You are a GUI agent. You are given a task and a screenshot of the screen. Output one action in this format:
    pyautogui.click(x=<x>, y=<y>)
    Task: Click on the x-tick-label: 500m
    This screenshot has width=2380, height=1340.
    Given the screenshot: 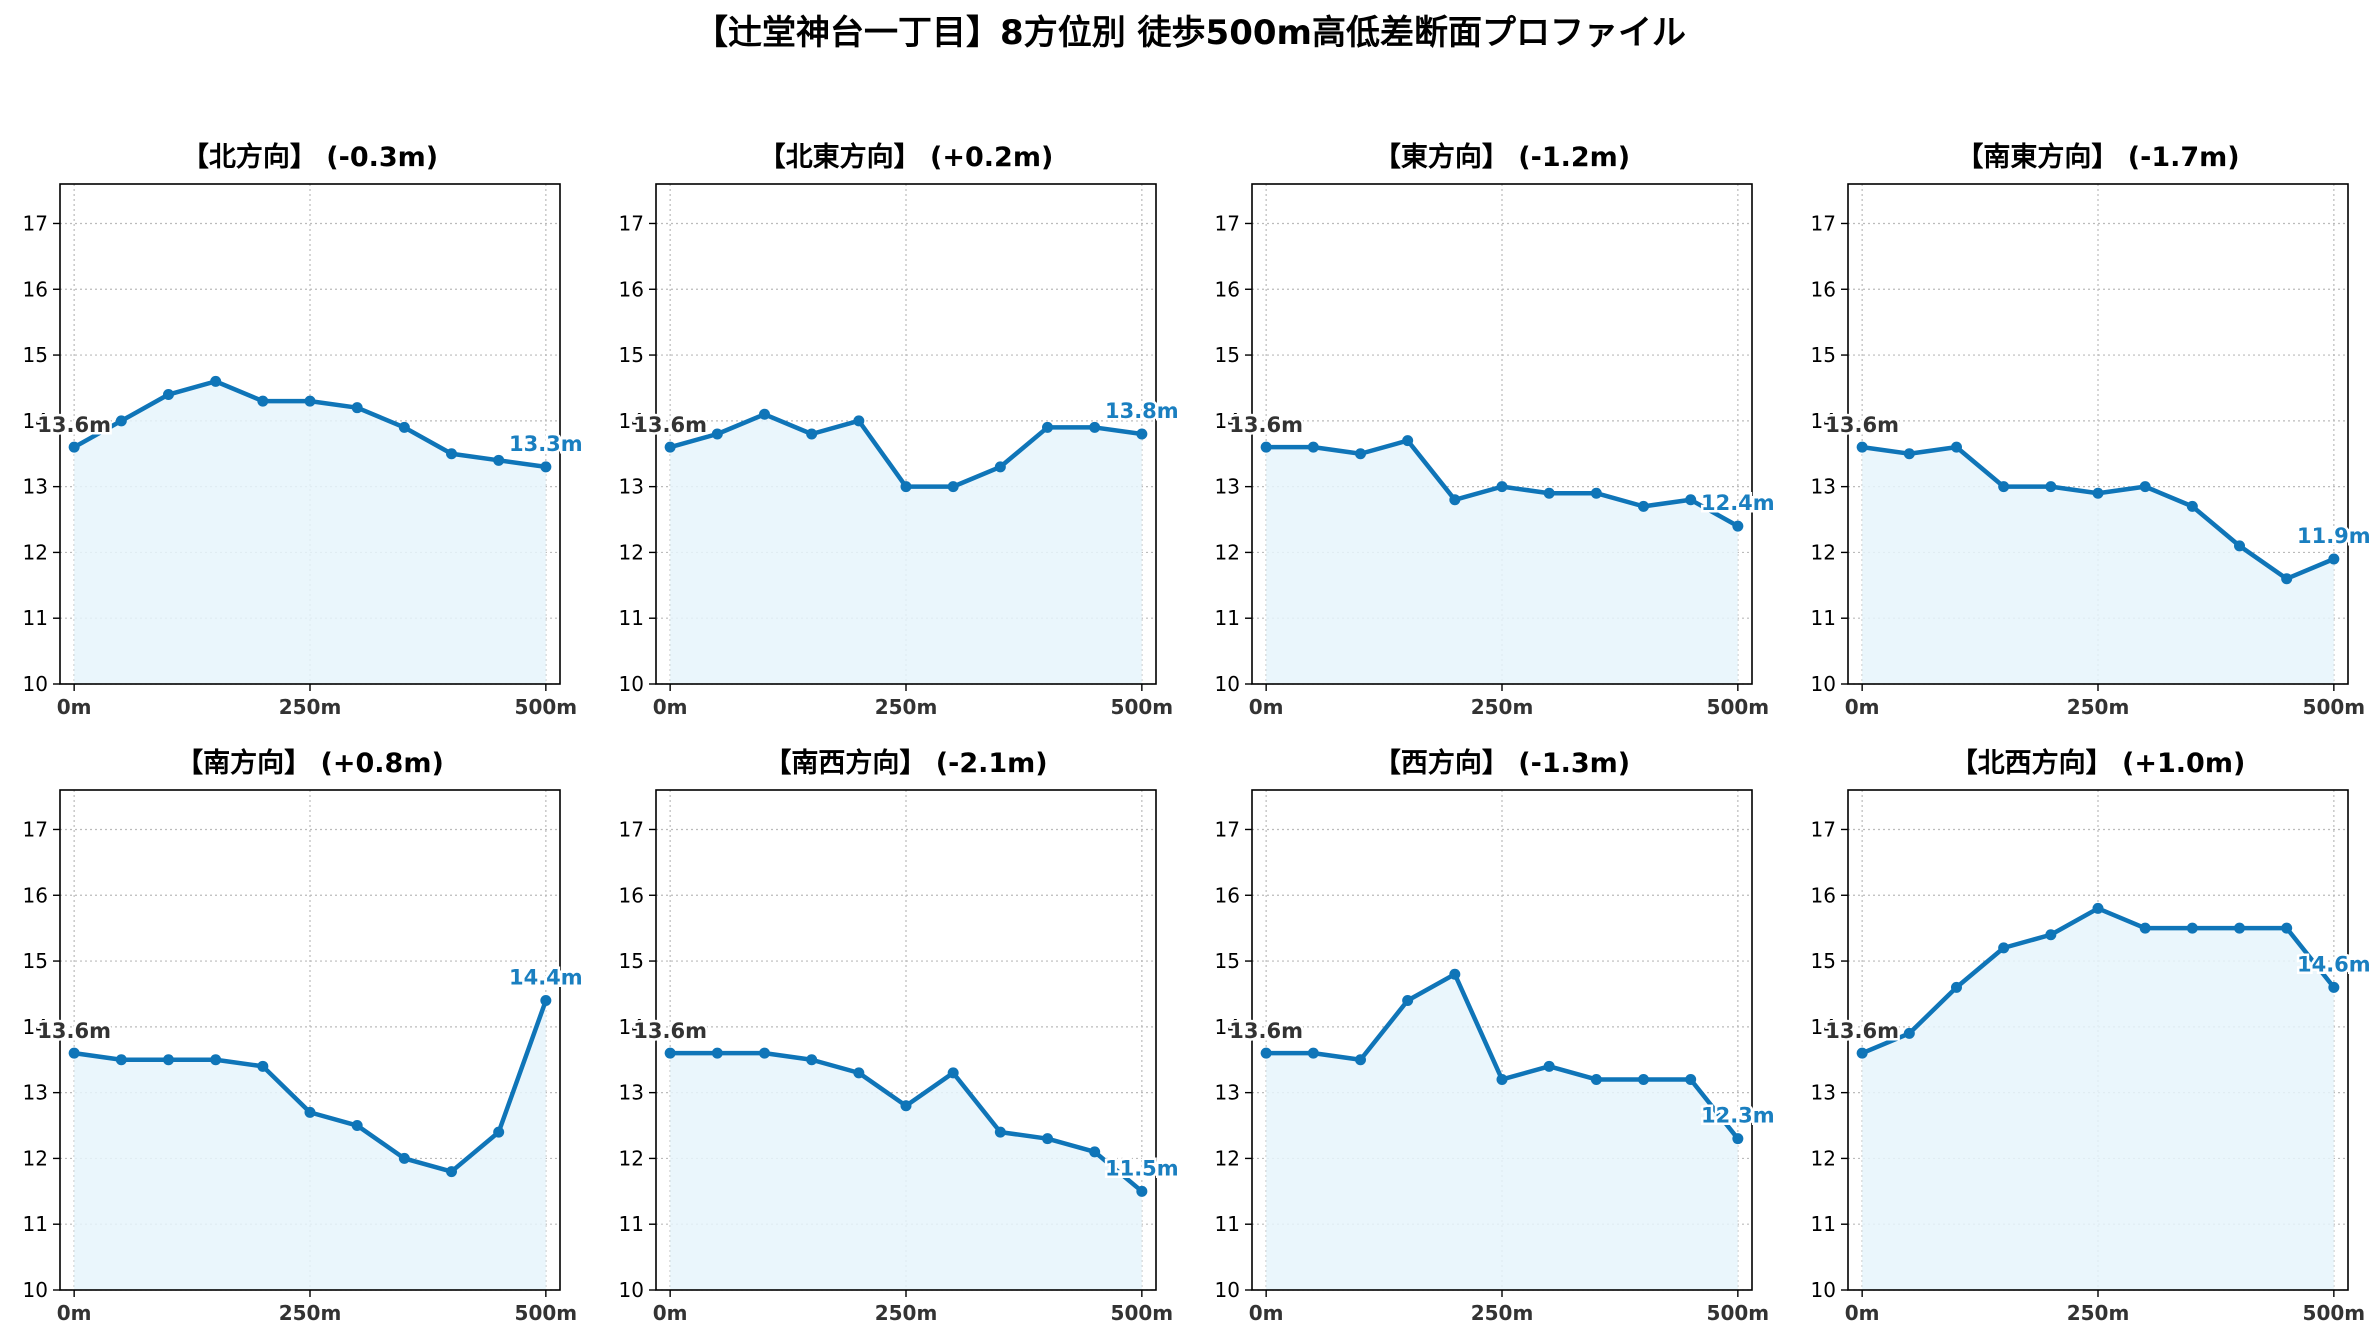 What is the action you would take?
    pyautogui.click(x=2334, y=707)
    